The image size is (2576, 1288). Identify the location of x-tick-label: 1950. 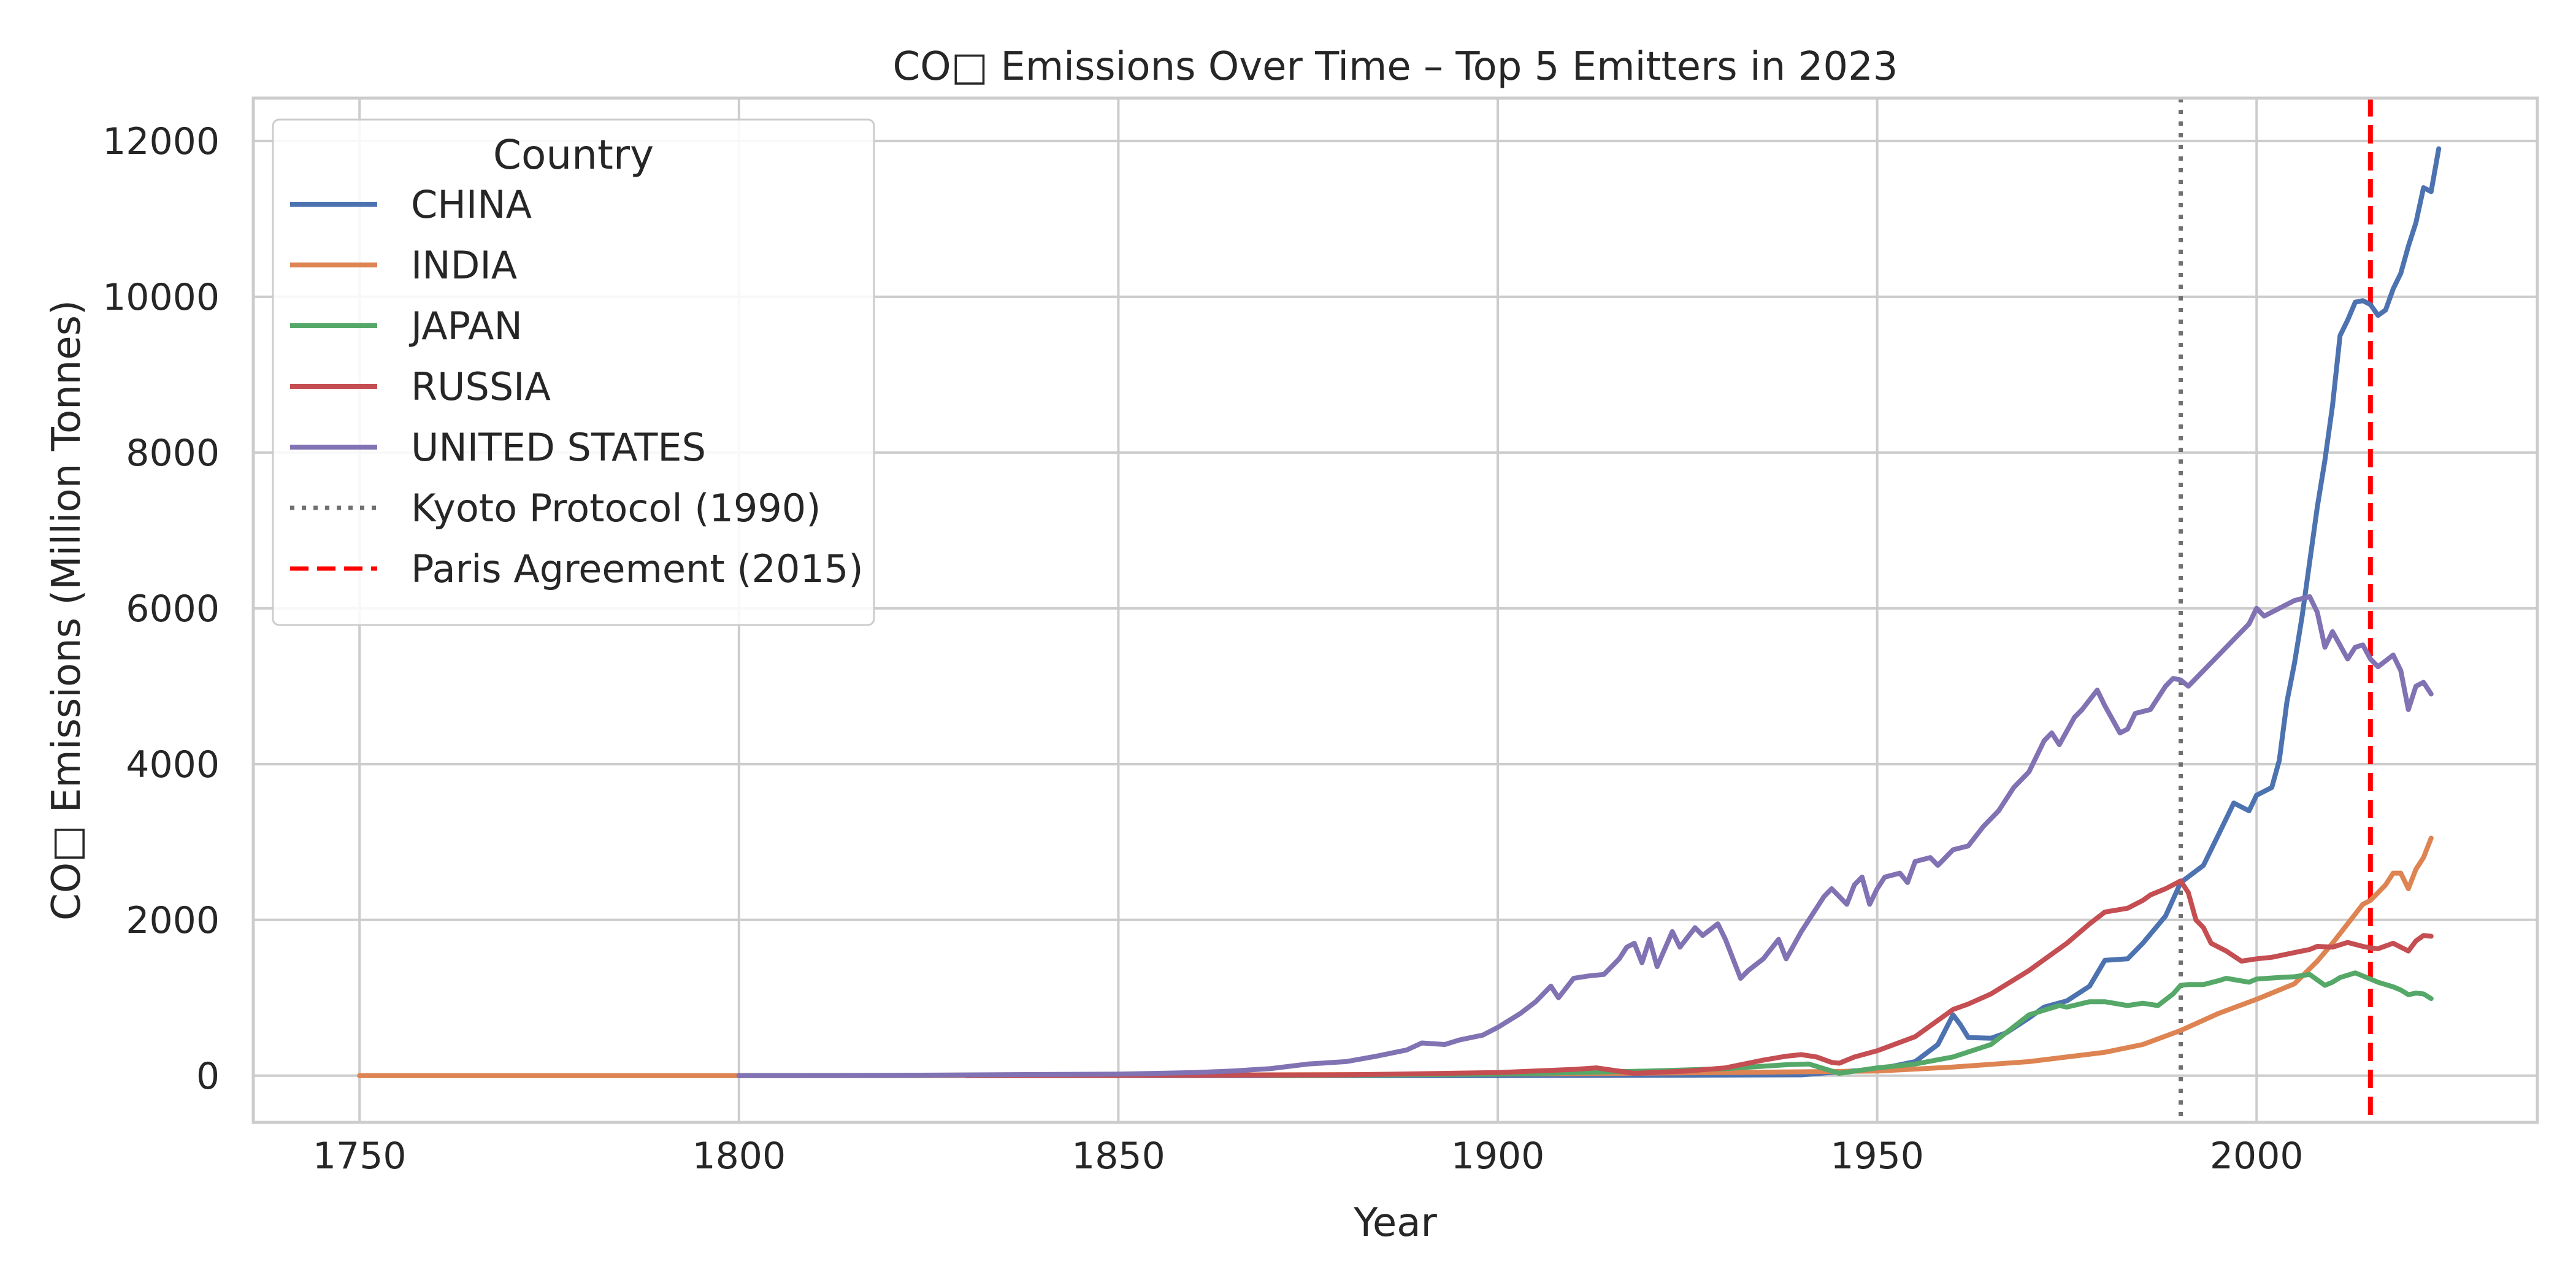
(1877, 1156).